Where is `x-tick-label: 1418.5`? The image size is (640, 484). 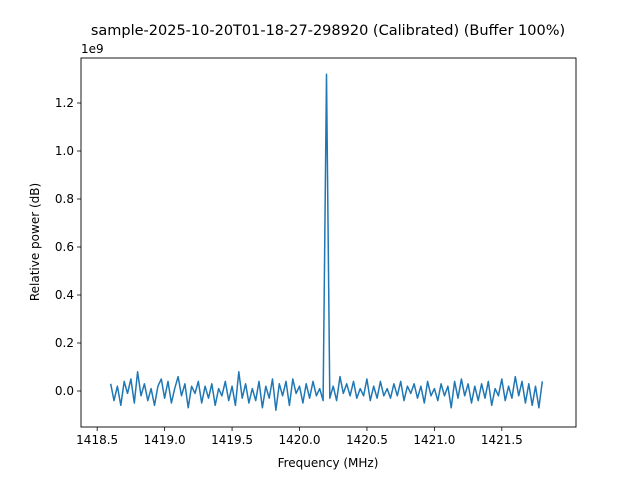
x-tick-label: 1418.5 is located at coordinates (97, 440).